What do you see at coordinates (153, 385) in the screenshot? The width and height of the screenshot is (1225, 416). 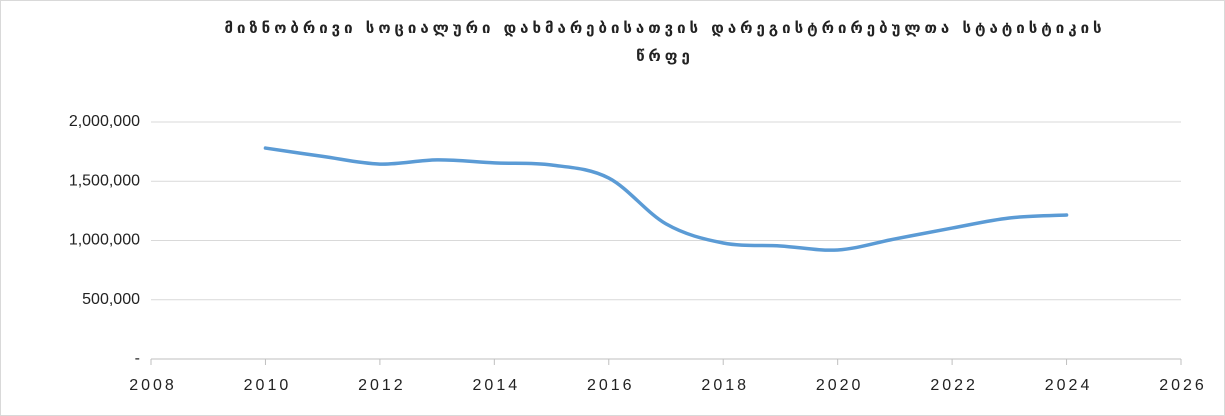 I see `x-tick-label: 2008` at bounding box center [153, 385].